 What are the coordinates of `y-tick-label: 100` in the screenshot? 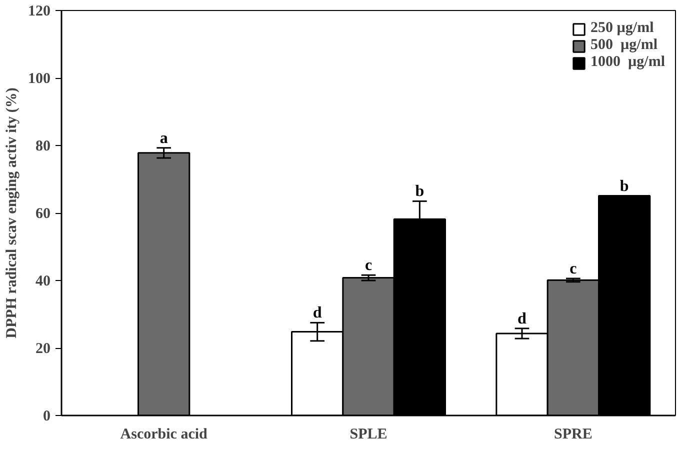 It's located at (39, 79).